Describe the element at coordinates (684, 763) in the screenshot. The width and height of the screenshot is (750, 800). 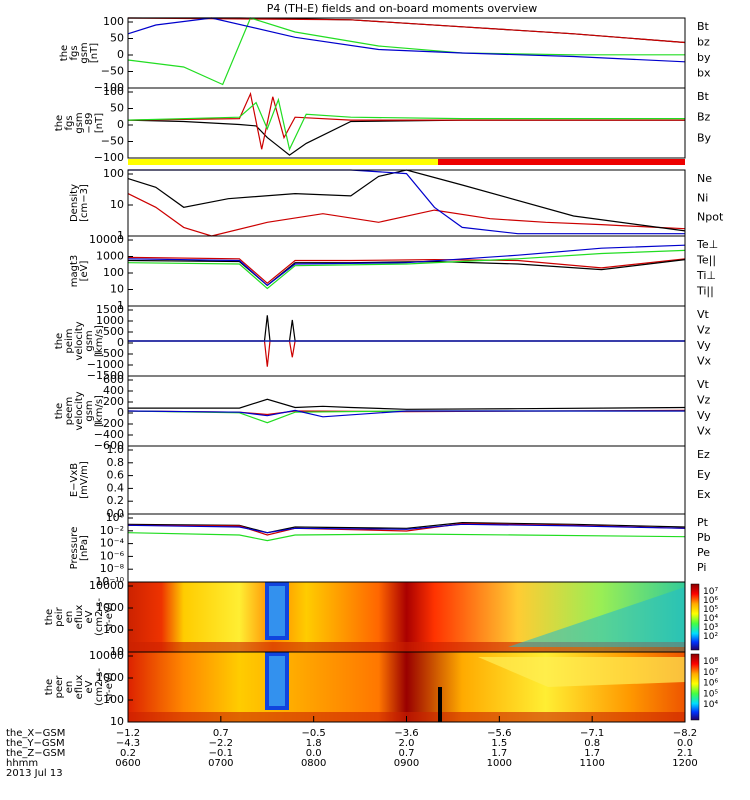
I see `footer-value: 1200` at that location.